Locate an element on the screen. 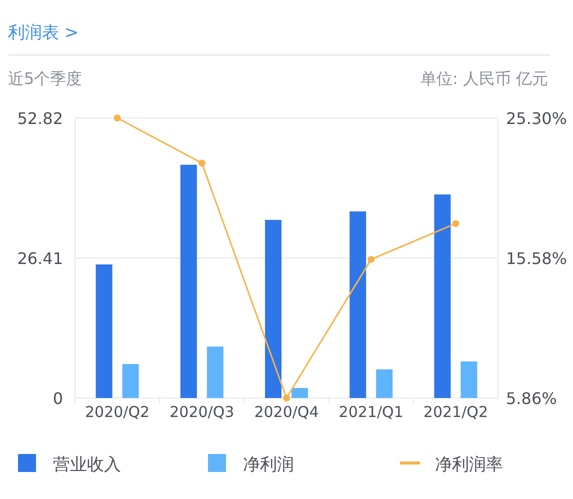 Image resolution: width=573 pixels, height=499 pixels. legend-label: 净利润率 is located at coordinates (469, 465).